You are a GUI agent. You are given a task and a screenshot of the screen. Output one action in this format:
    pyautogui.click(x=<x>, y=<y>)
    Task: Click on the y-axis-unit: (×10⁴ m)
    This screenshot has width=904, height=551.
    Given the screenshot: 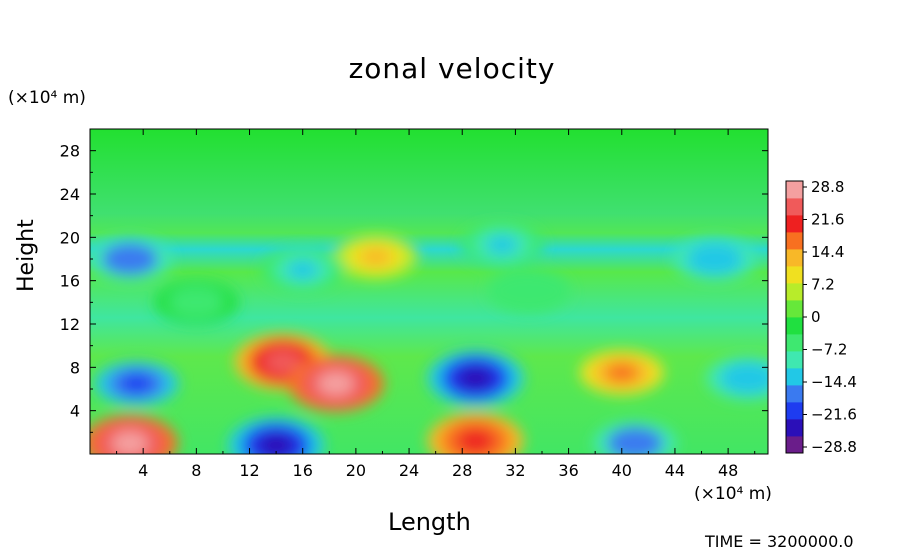 What is the action you would take?
    pyautogui.click(x=47, y=98)
    